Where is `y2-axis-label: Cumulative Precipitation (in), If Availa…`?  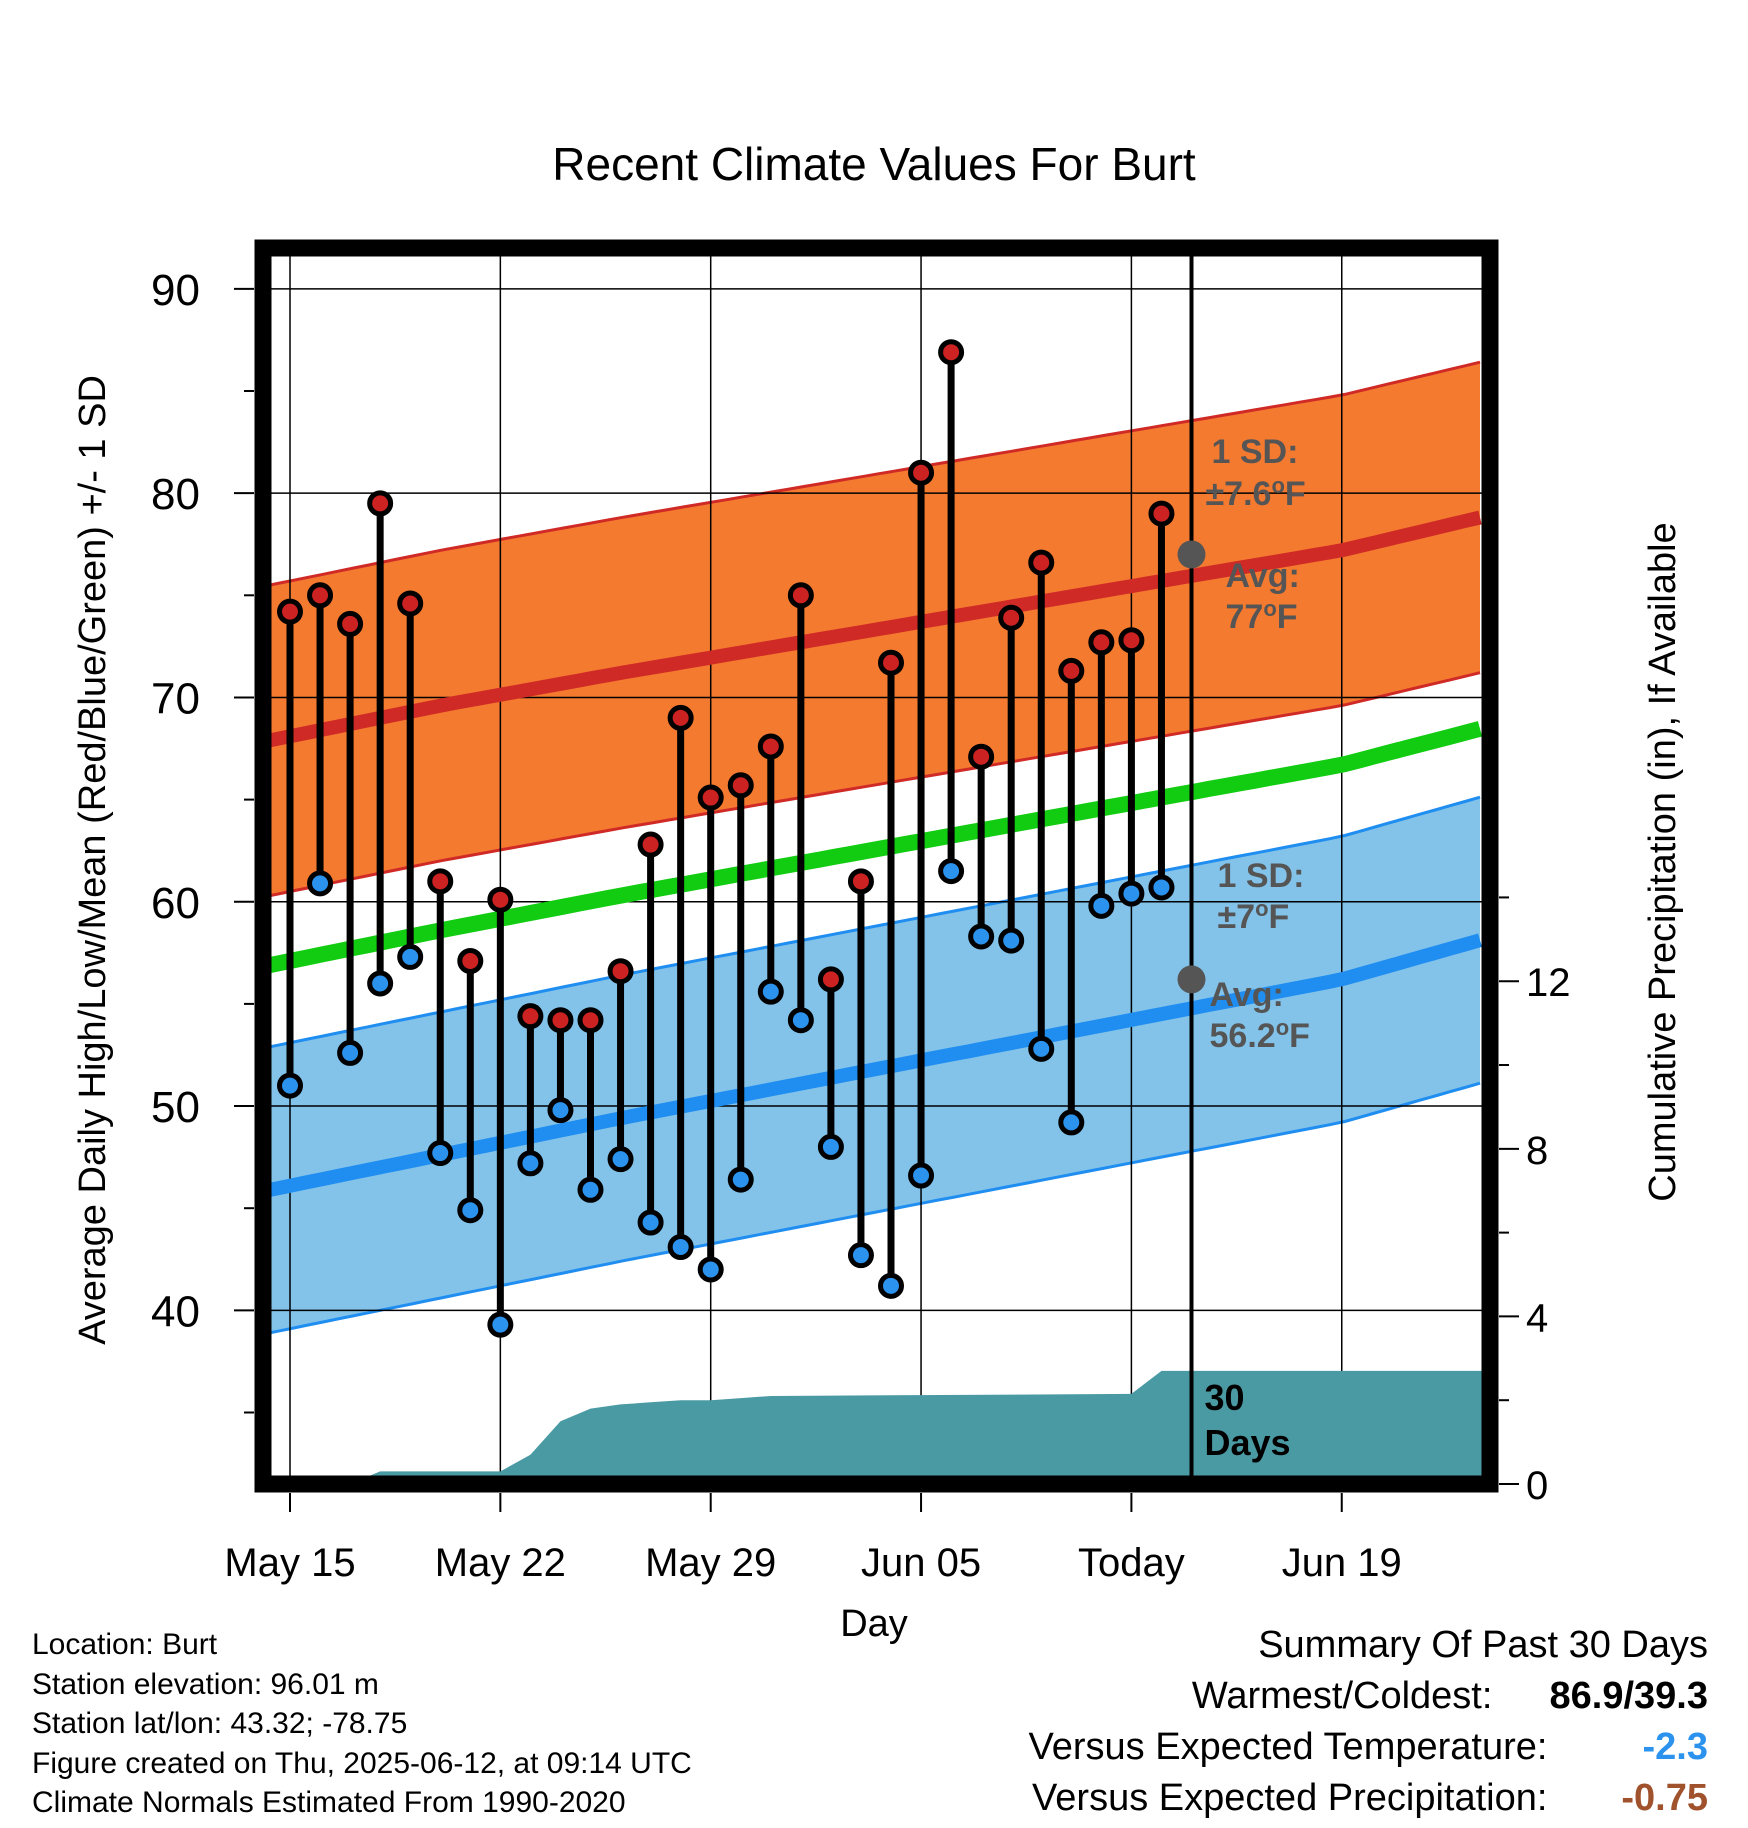 y2-axis-label: Cumulative Precipitation (in), If Availa… is located at coordinates (1663, 861).